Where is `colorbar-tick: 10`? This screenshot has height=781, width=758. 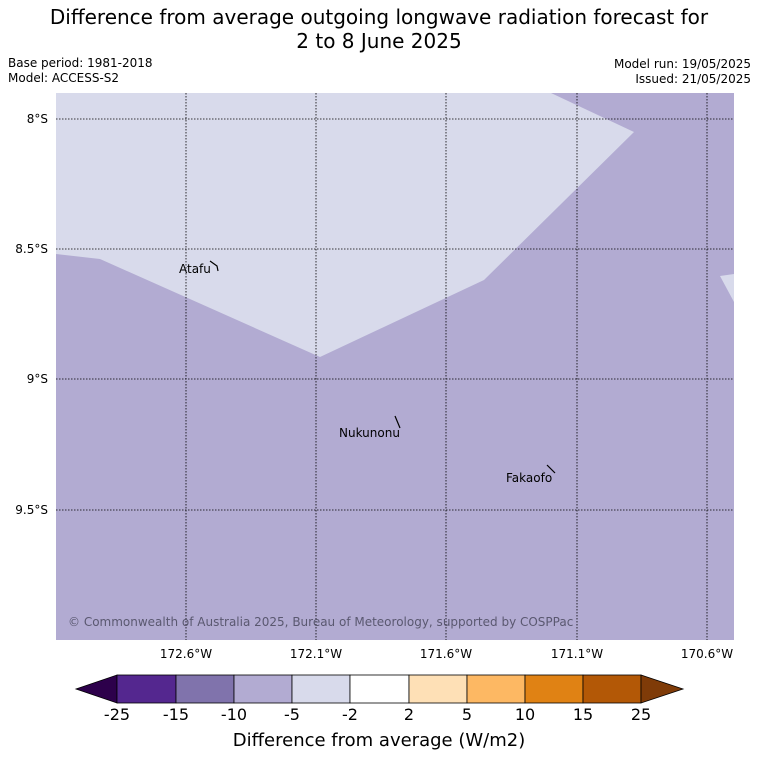 colorbar-tick: 10 is located at coordinates (525, 714).